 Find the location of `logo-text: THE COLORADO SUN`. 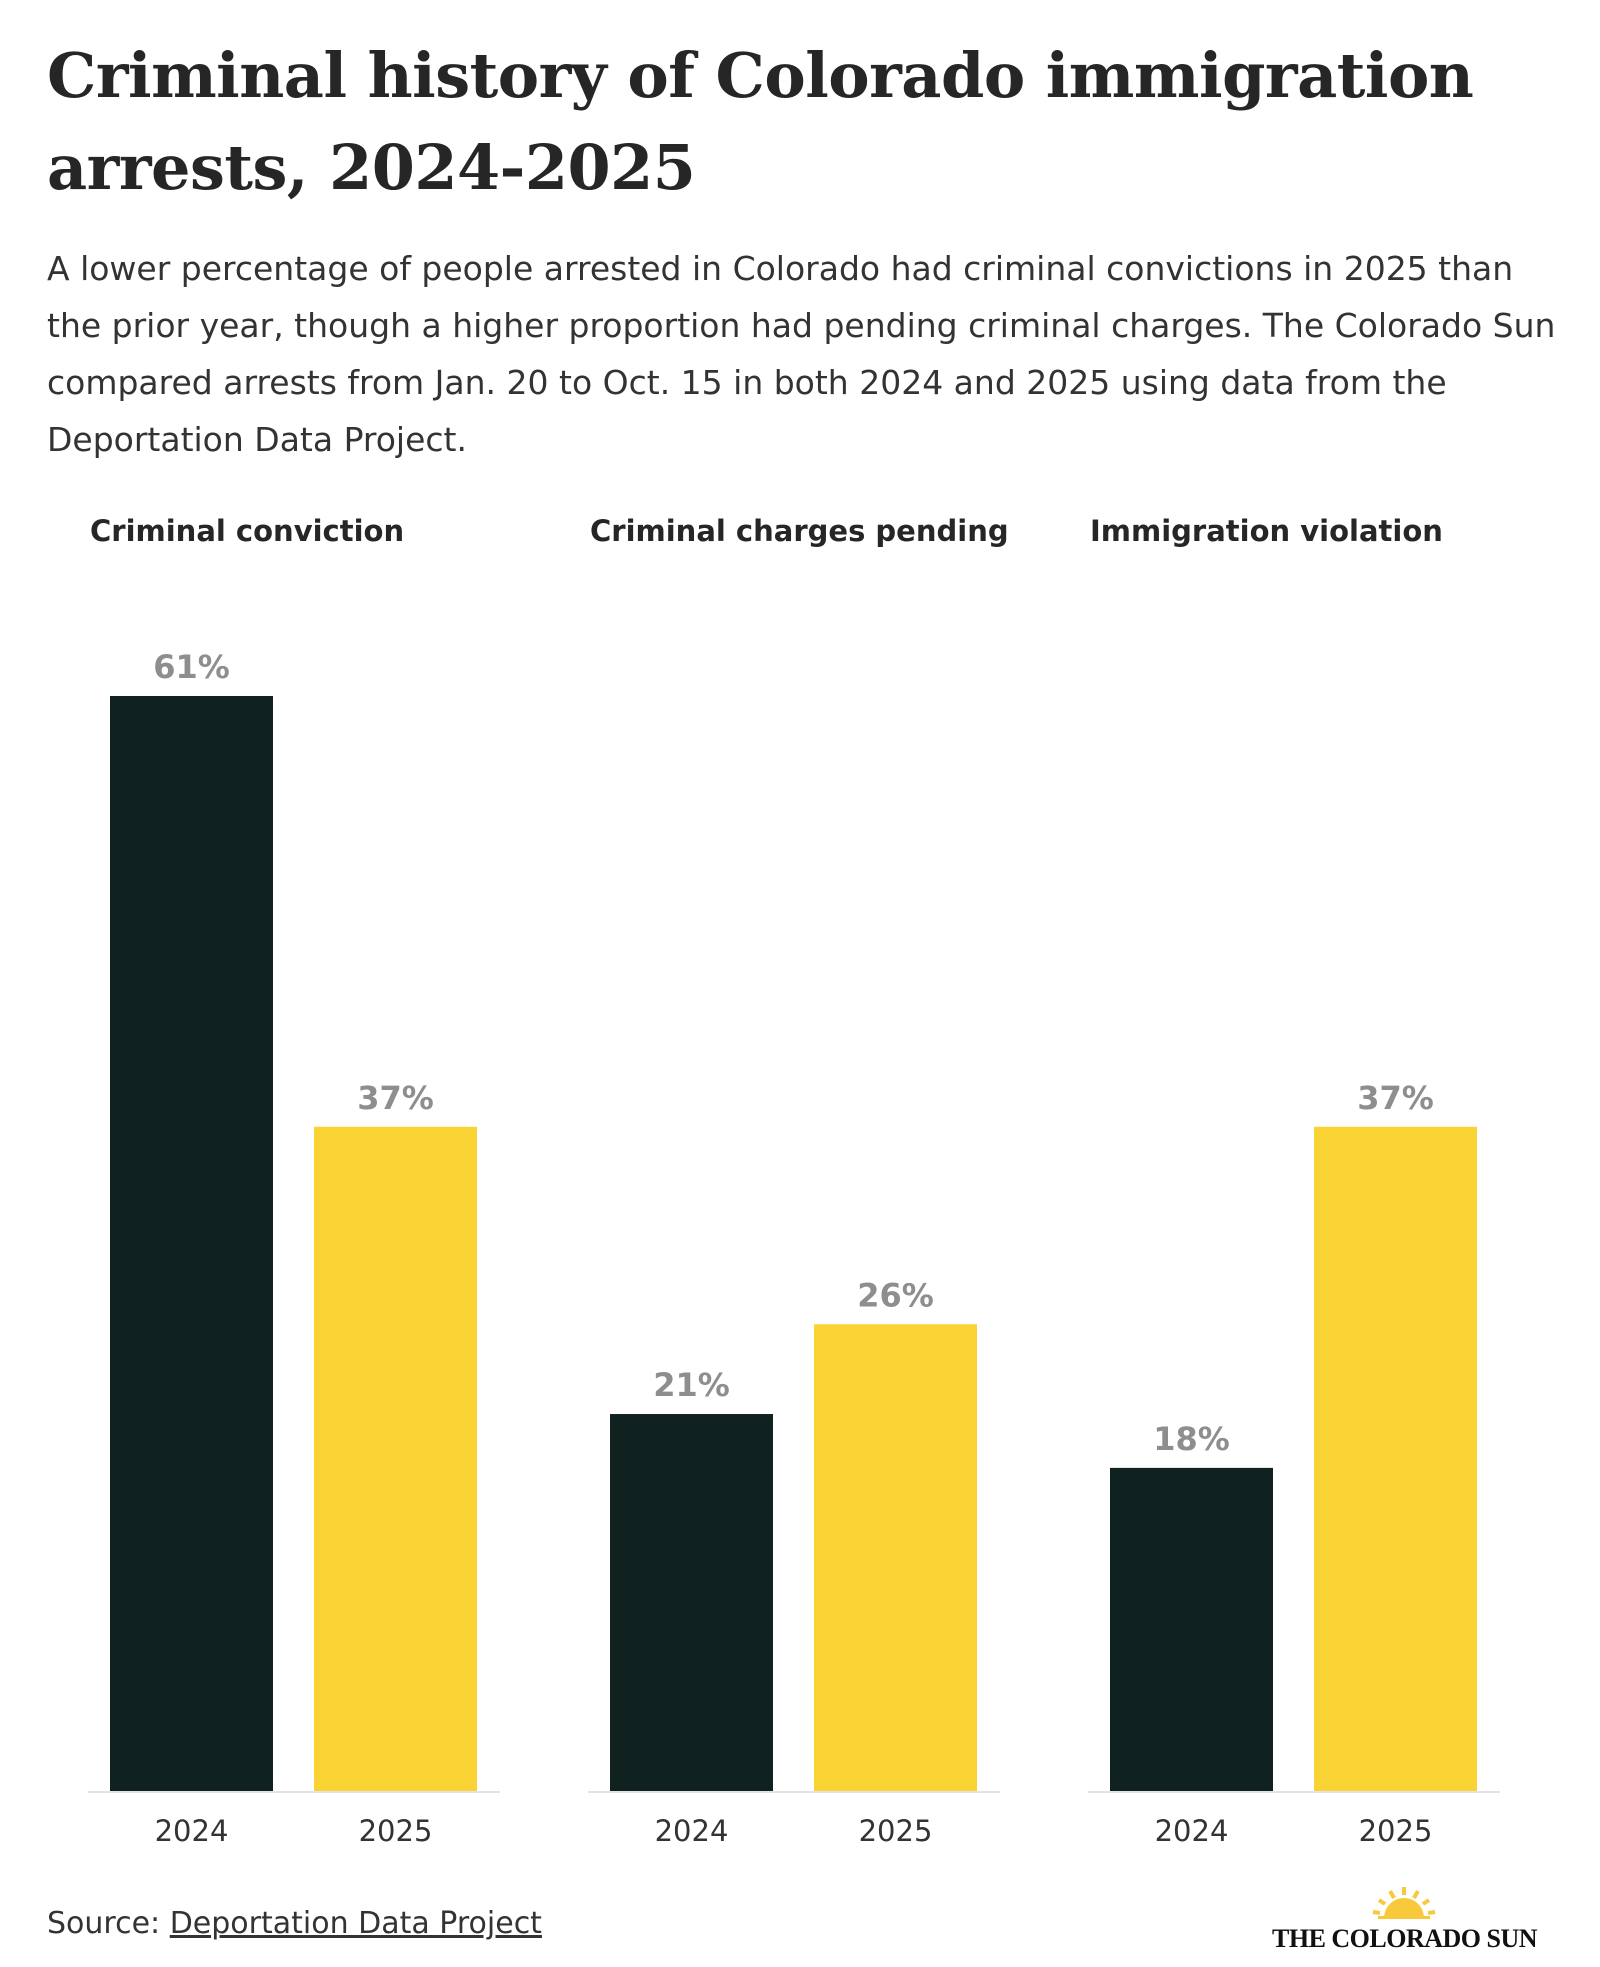

logo-text: THE COLORADO SUN is located at coordinates (1405, 1938).